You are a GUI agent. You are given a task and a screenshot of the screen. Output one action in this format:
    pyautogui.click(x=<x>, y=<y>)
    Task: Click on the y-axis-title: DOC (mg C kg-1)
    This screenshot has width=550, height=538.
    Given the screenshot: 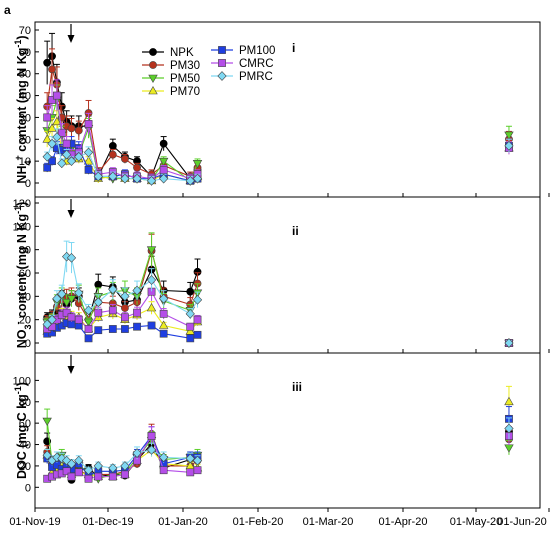 What is the action you would take?
    pyautogui.click(x=21, y=430)
    